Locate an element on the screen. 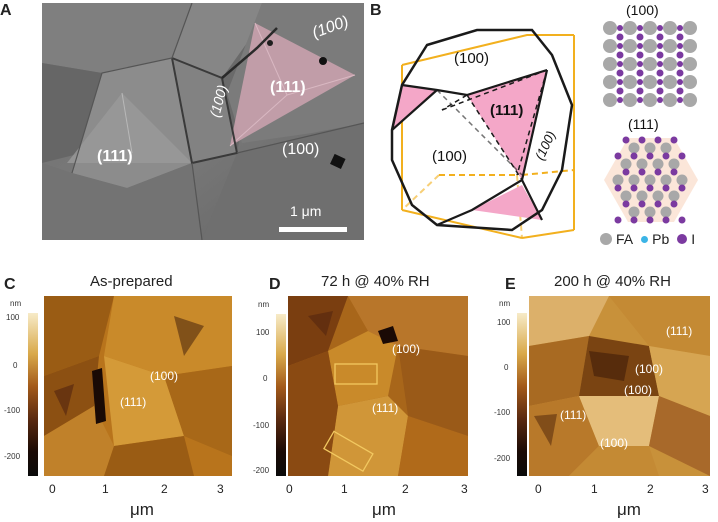 The height and width of the screenshot is (522, 718). afm-e-facet-111-left: (111) is located at coordinates (573, 415).